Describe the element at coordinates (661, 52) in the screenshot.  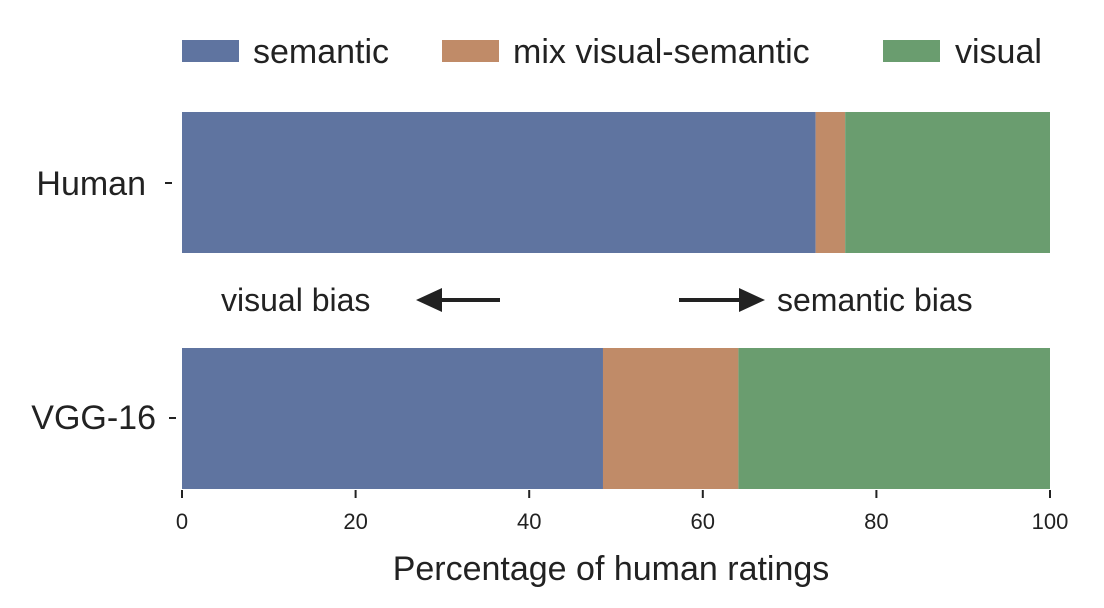
I see `legend-label-mix-visual-semantic: mix visual-semantic` at that location.